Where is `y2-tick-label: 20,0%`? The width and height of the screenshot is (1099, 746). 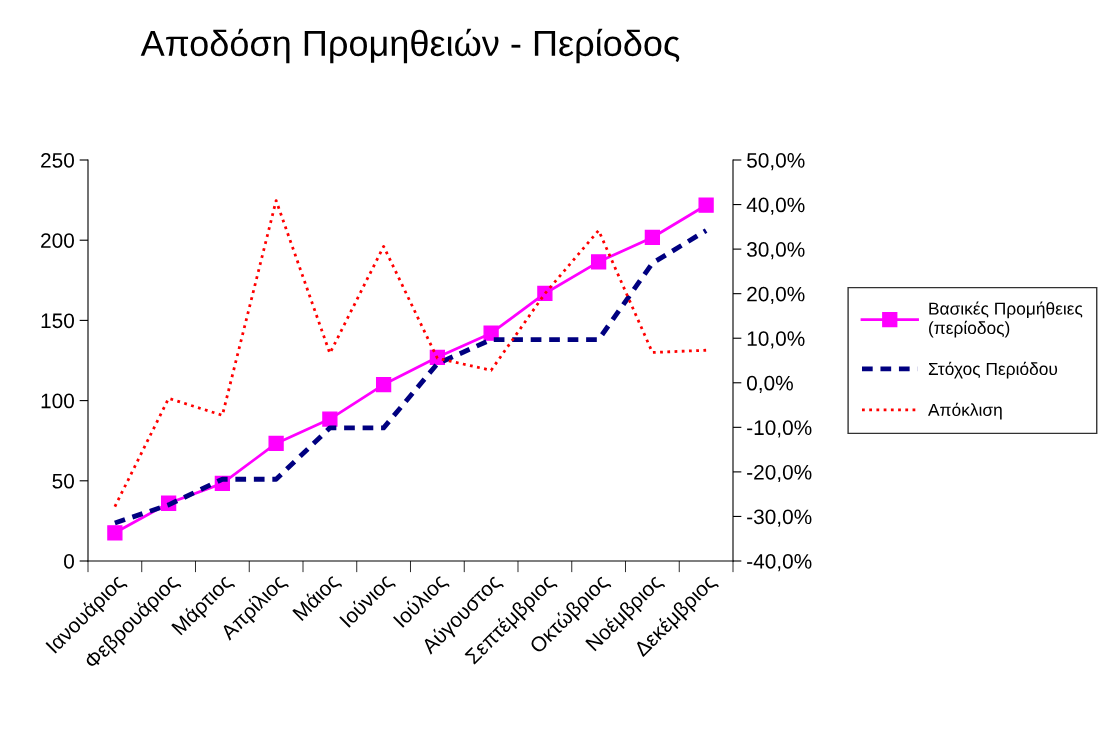 y2-tick-label: 20,0% is located at coordinates (776, 295).